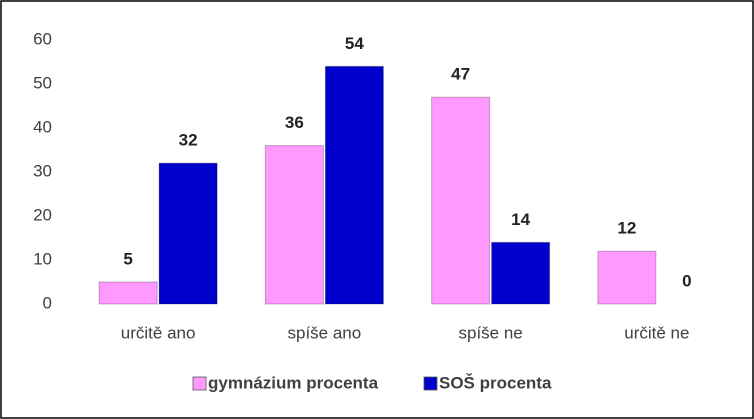 The width and height of the screenshot is (754, 419). Describe the element at coordinates (293, 382) in the screenshot. I see `legend-label: gymnázium procenta` at that location.